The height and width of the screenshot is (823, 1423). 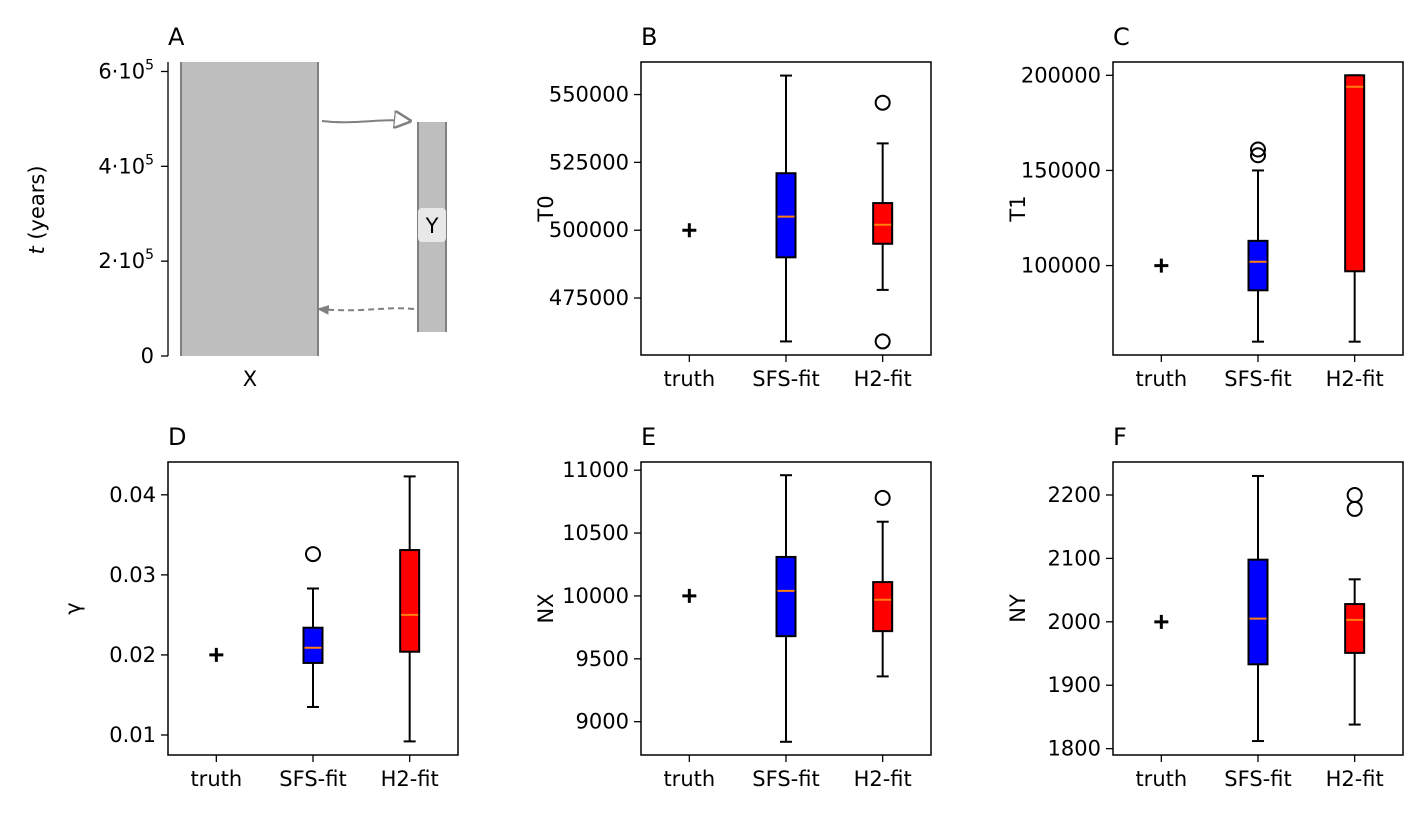 I want to click on y-axis-label: NY, so click(x=1018, y=608).